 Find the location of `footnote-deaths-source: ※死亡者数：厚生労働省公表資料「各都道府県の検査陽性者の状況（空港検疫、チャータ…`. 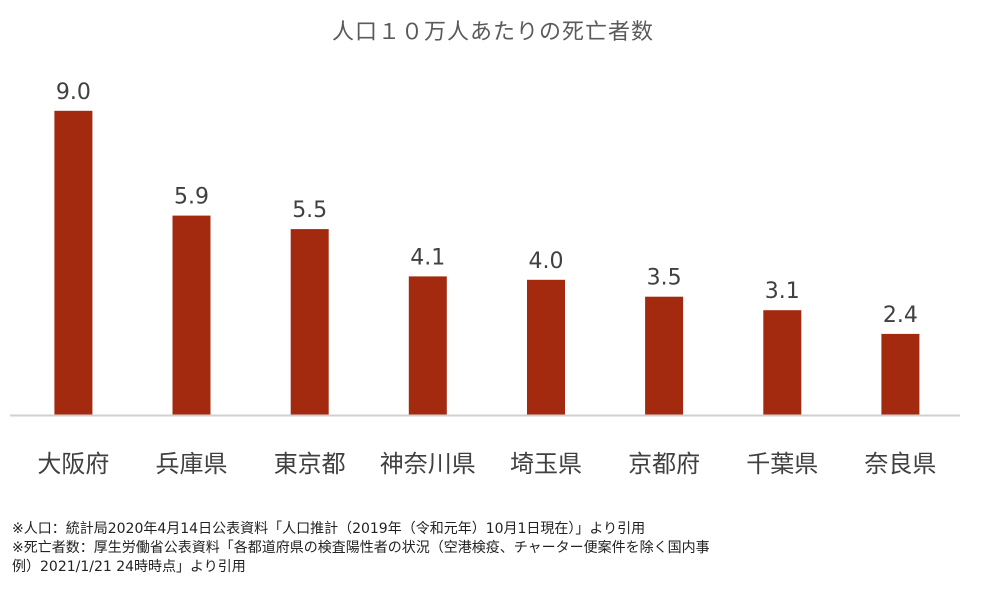

footnote-deaths-source: ※死亡者数：厚生労働省公表資料「各都道府県の検査陽性者の状況（空港検疫、チャータ… is located at coordinates (361, 548).